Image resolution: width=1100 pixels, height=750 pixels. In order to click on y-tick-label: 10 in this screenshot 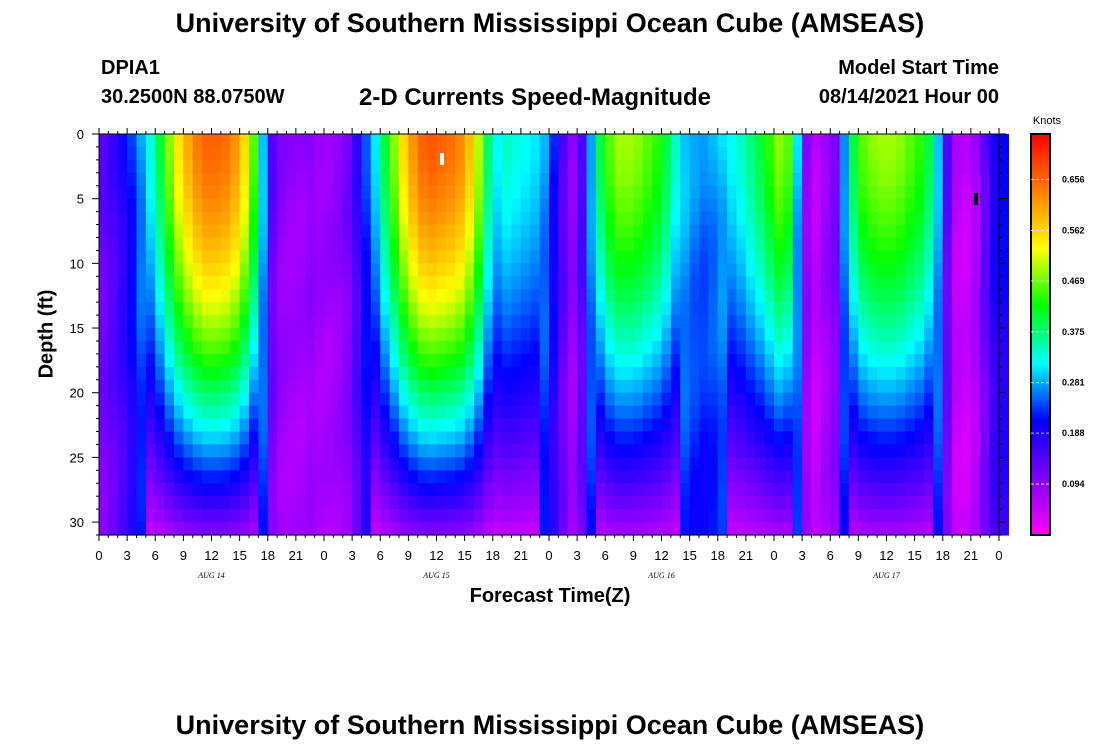, I will do `click(77, 263)`.